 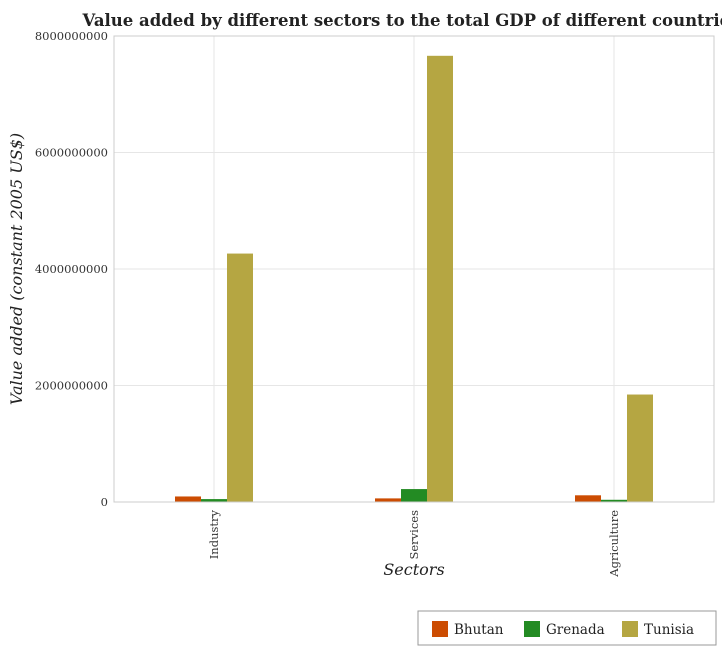 What do you see at coordinates (588, 498) in the screenshot?
I see `bar-bhutan-agriculture` at bounding box center [588, 498].